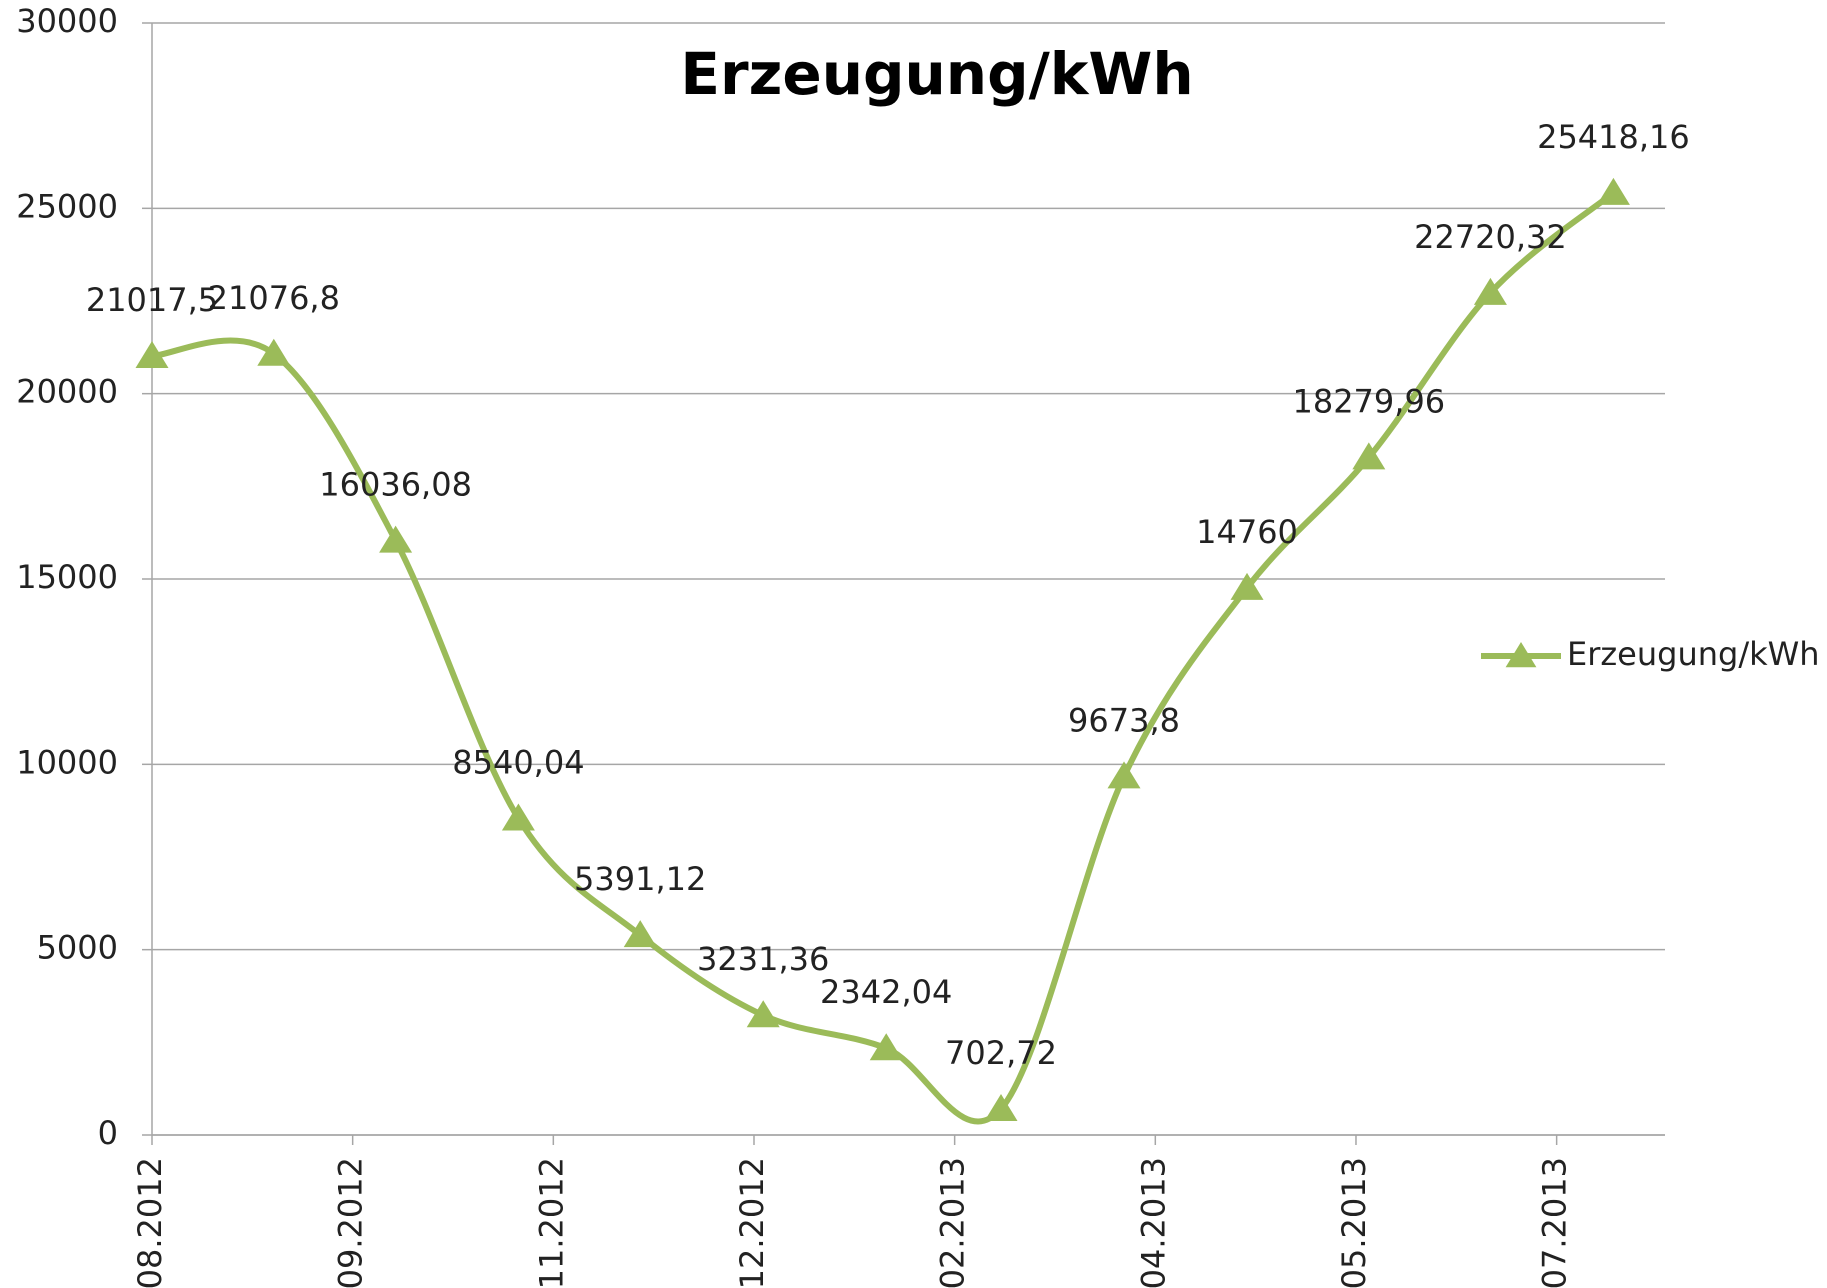  What do you see at coordinates (518, 762) in the screenshot?
I see `data-label: 8540,04` at bounding box center [518, 762].